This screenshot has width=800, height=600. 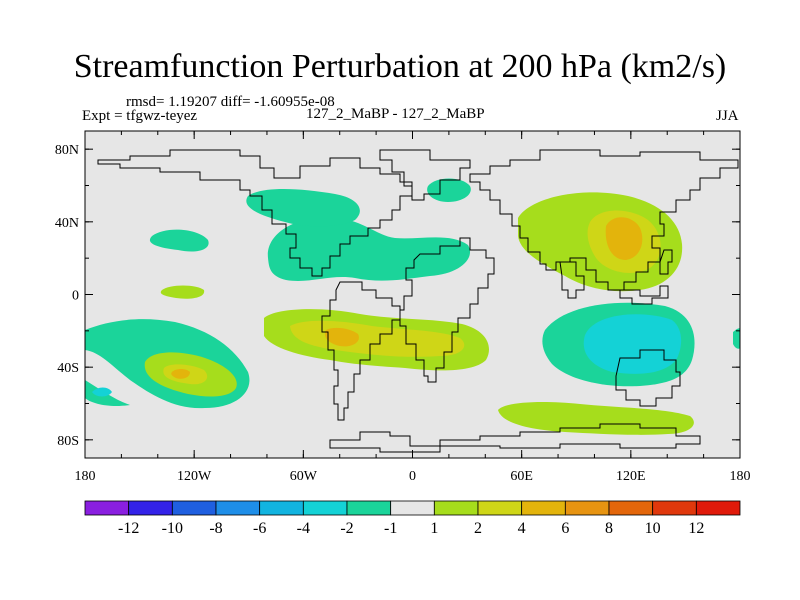 I want to click on colorbar-label: -2, so click(x=346, y=528).